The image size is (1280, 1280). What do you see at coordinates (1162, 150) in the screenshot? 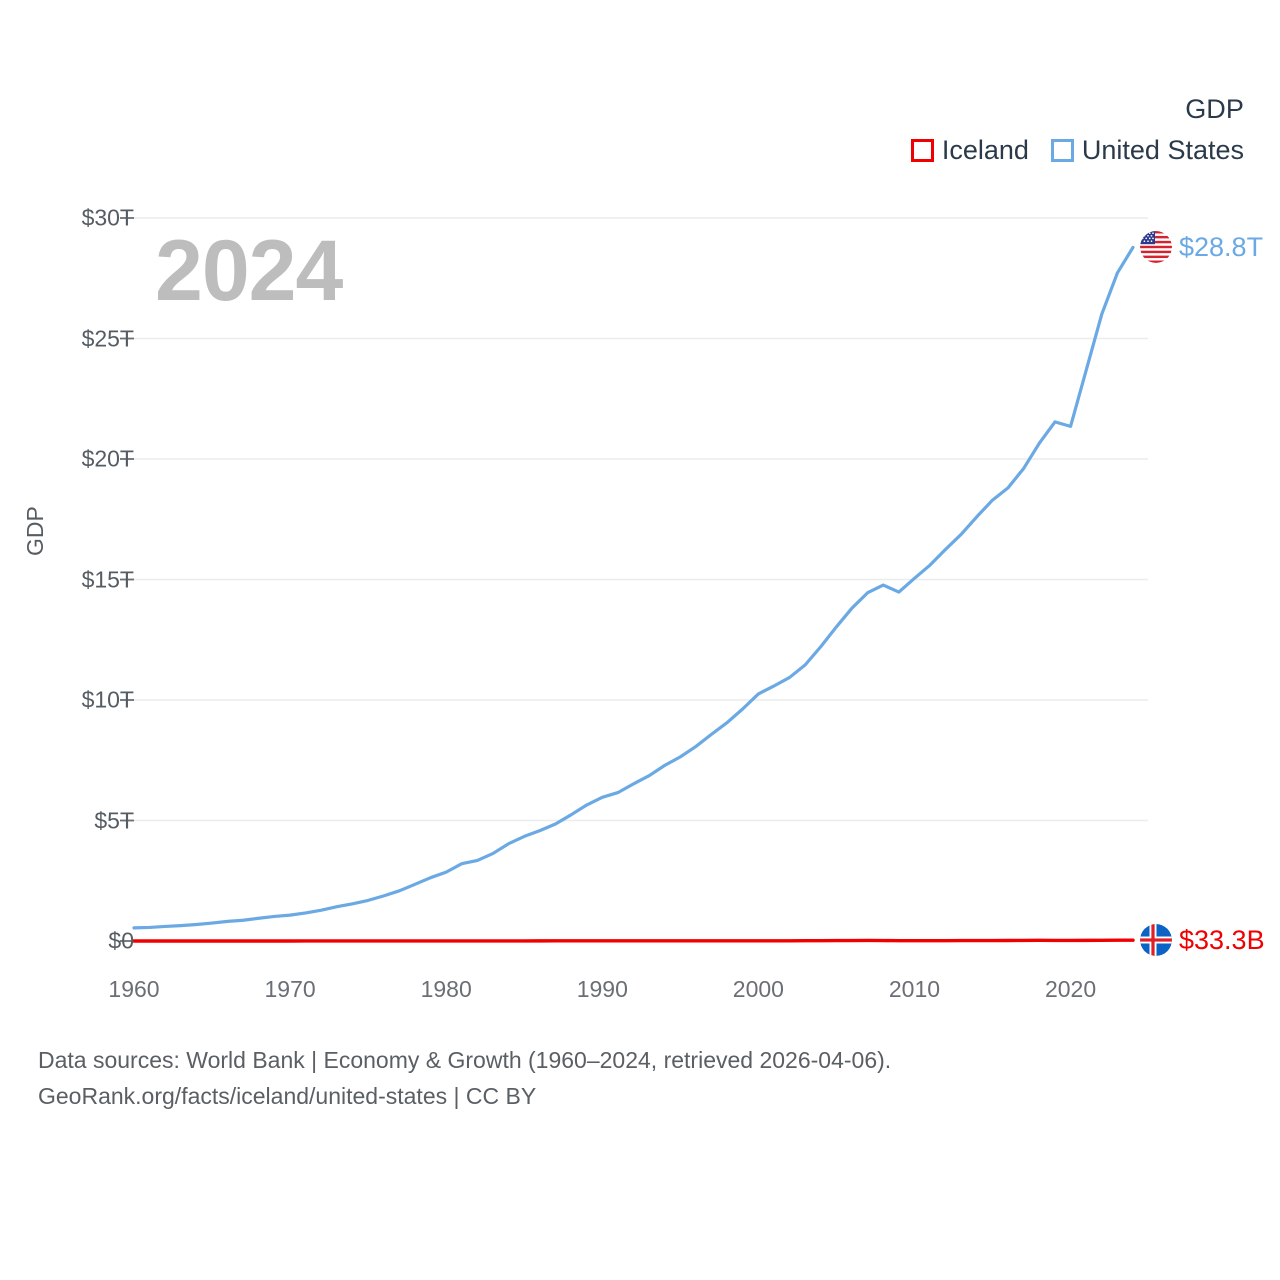
I see `legend-label-united-states: United States` at bounding box center [1162, 150].